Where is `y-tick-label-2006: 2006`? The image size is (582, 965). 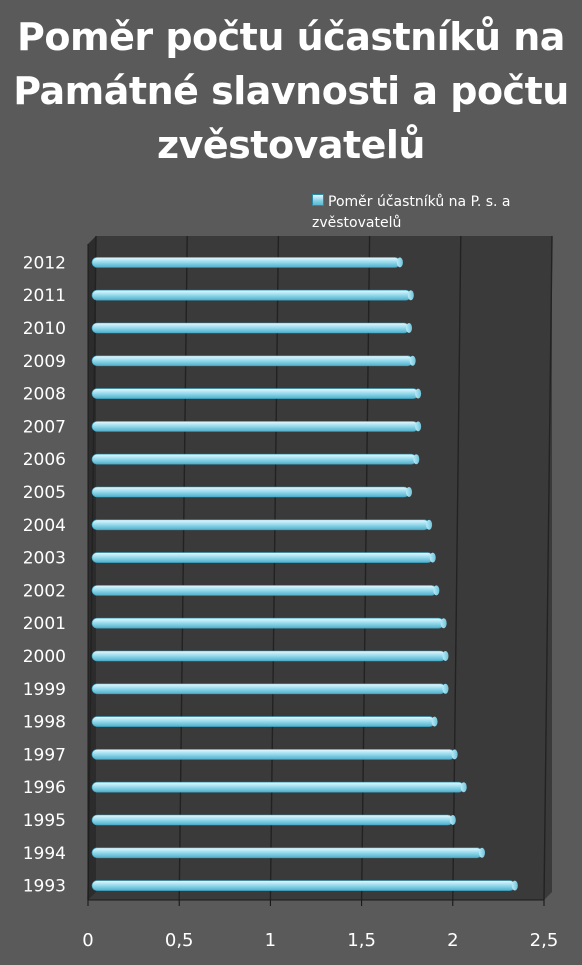
y-tick-label-2006: 2006 is located at coordinates (44, 460).